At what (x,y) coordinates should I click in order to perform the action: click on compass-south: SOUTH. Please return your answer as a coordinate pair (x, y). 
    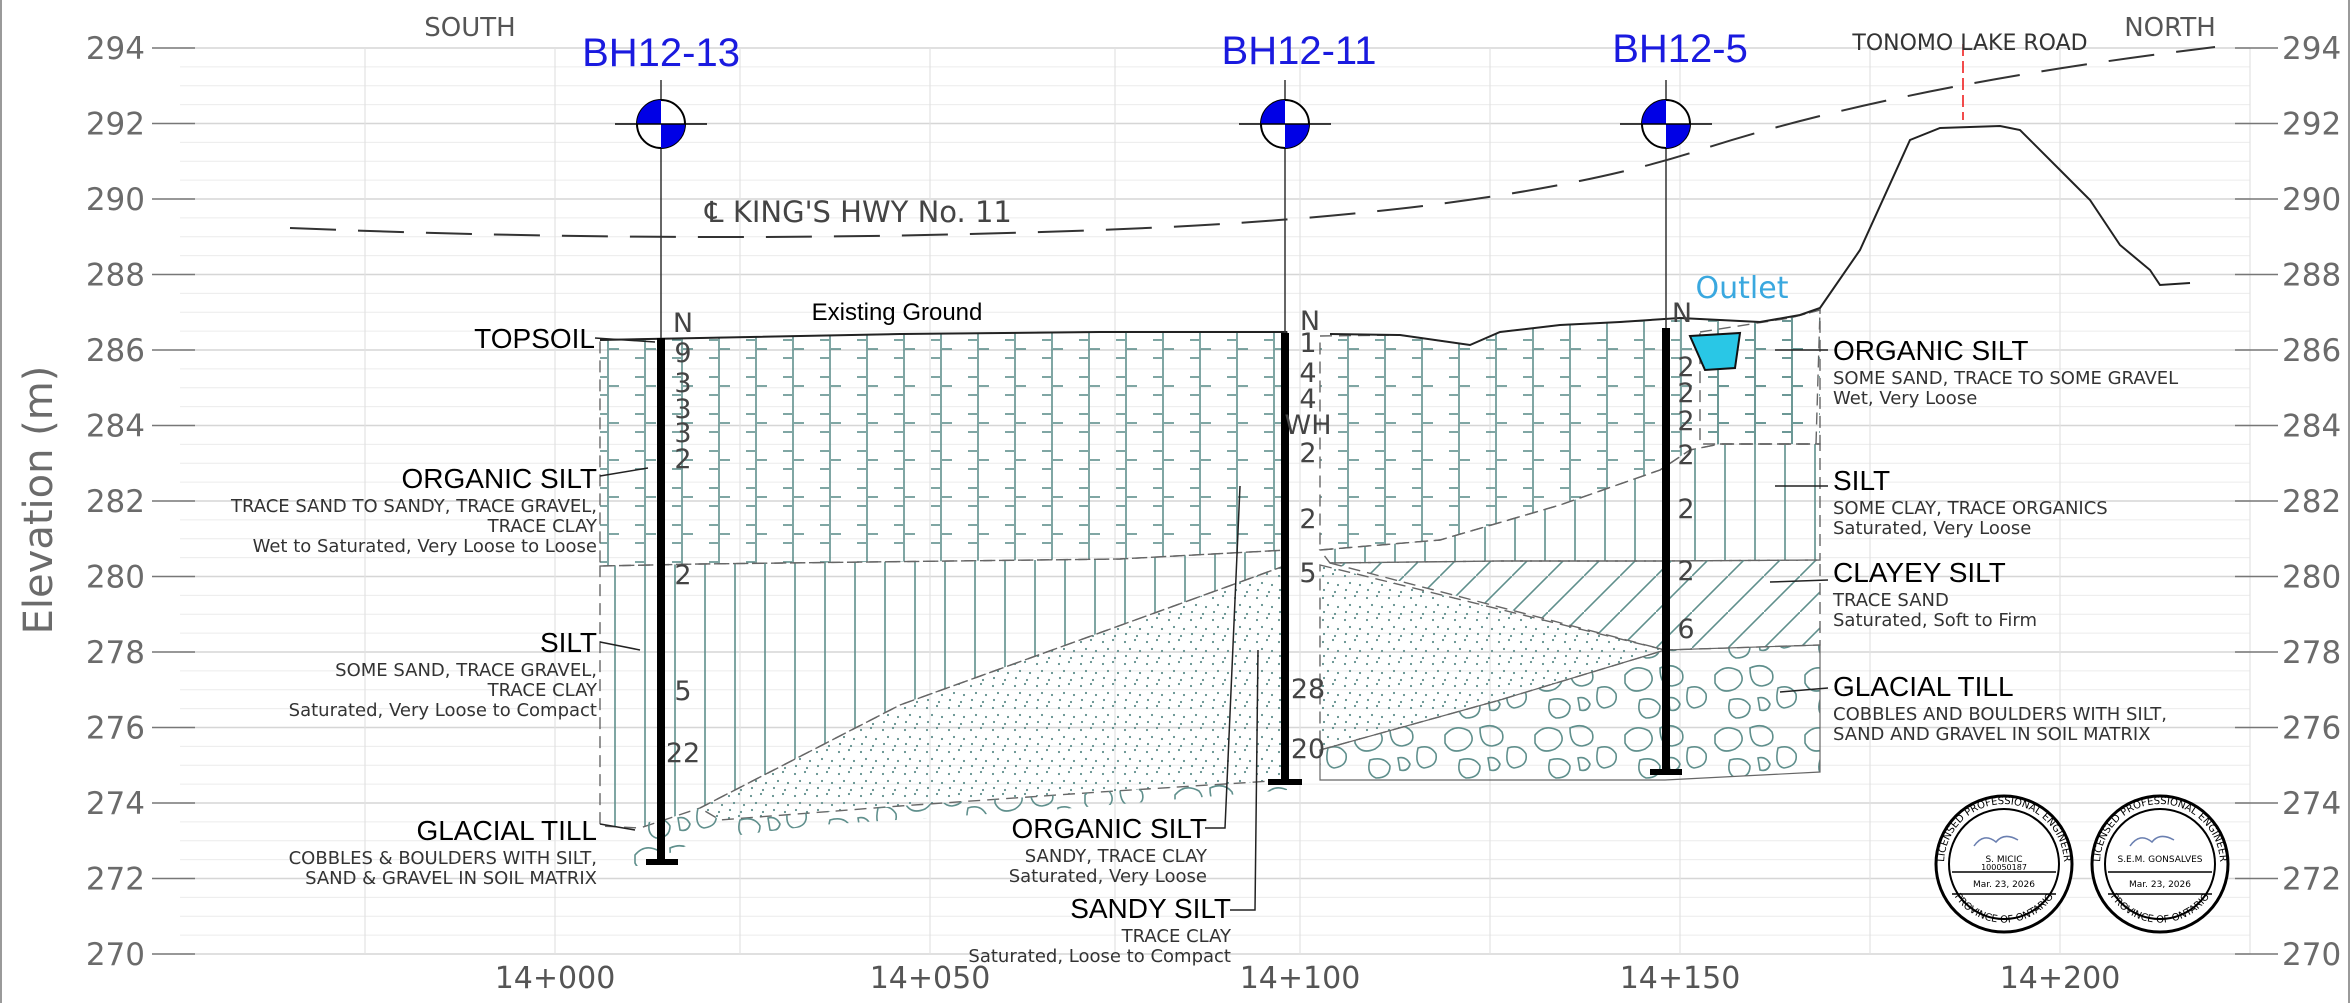
    Looking at the image, I should click on (469, 28).